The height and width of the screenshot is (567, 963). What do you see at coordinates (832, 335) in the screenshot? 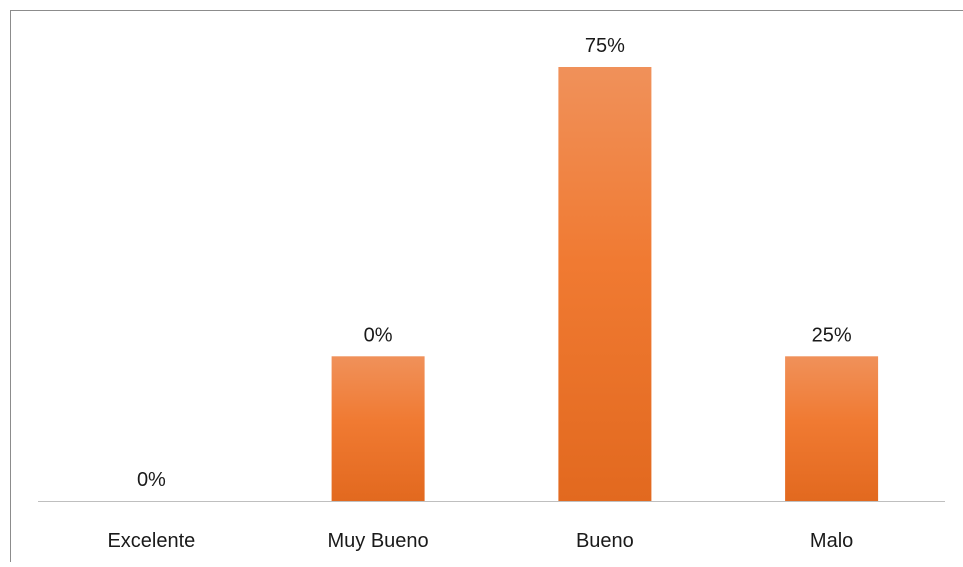
I see `data-label: 25%` at bounding box center [832, 335].